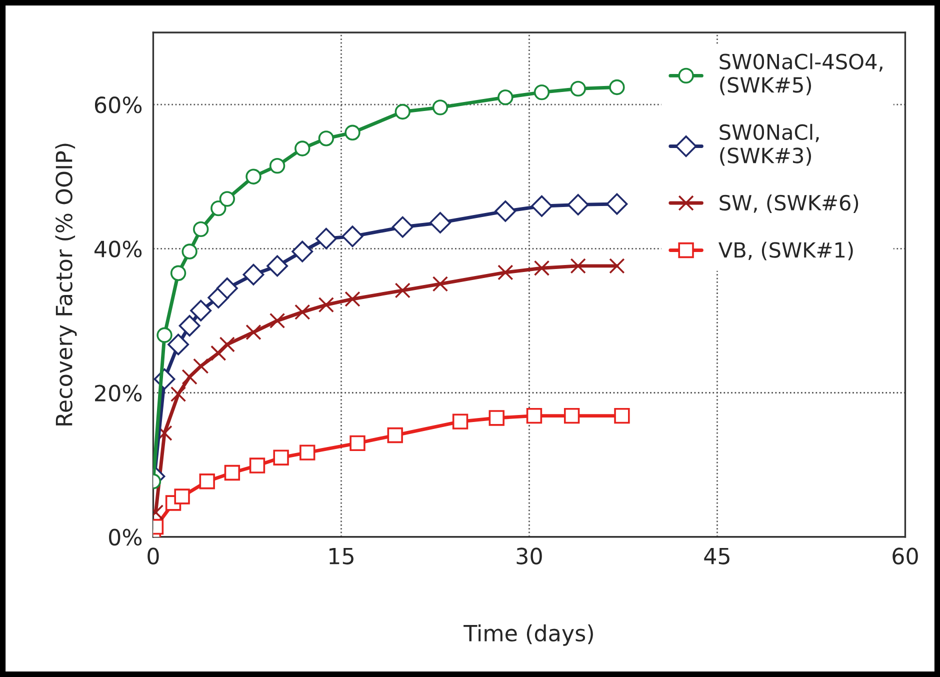 This screenshot has height=677, width=940. Describe the element at coordinates (801, 74) in the screenshot. I see `legend-label: SW0NaCl-4SO4, (SWK#5)` at that location.